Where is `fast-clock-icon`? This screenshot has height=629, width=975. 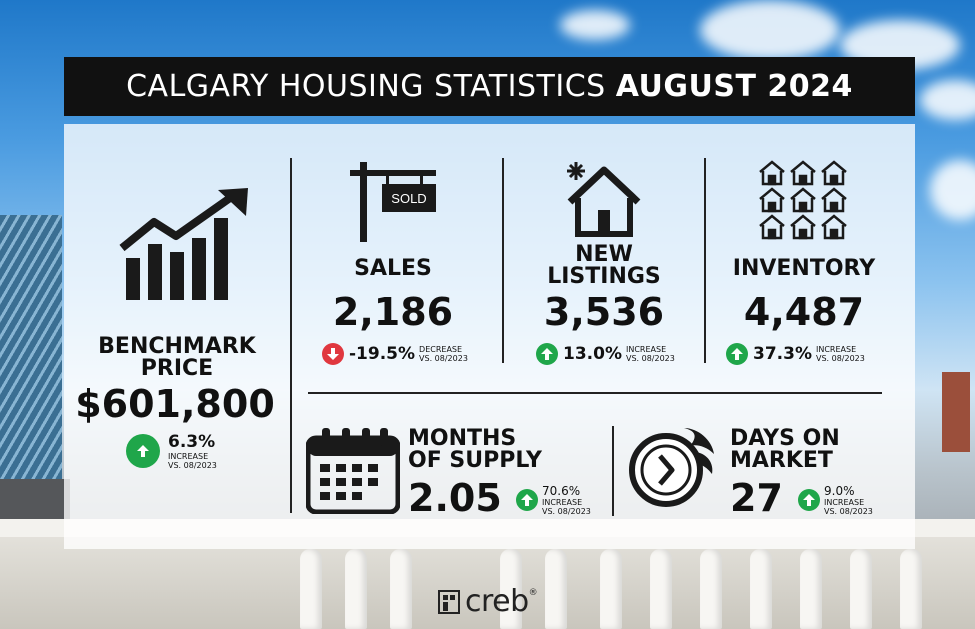
fast-clock-icon is located at coordinates (671, 467).